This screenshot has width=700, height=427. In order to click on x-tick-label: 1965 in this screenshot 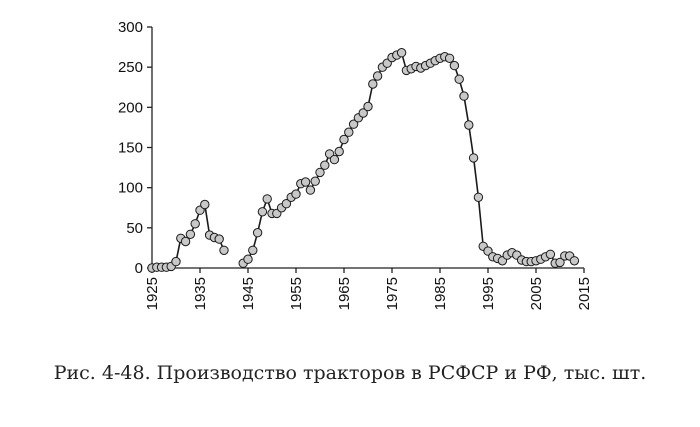, I will do `click(344, 293)`.